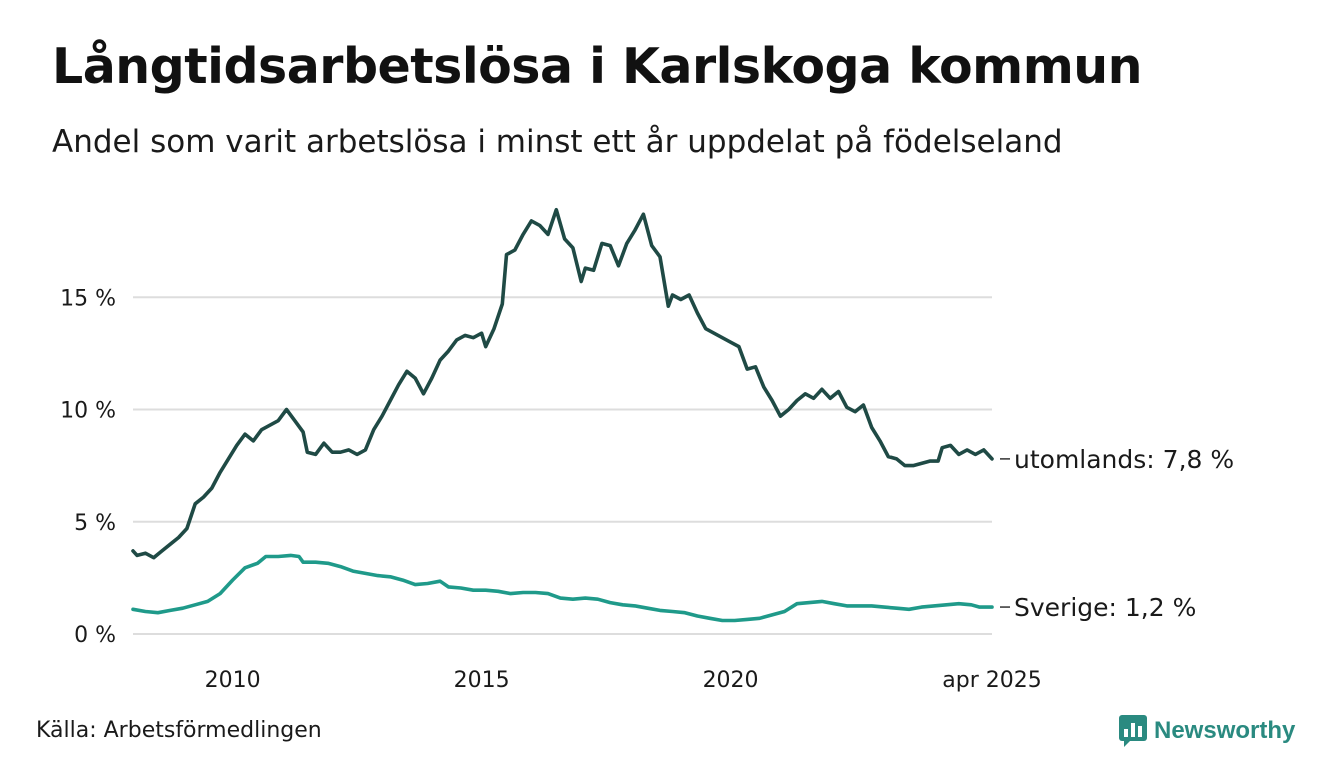 The image size is (1340, 780). I want to click on x-tick-label: 2020, so click(731, 680).